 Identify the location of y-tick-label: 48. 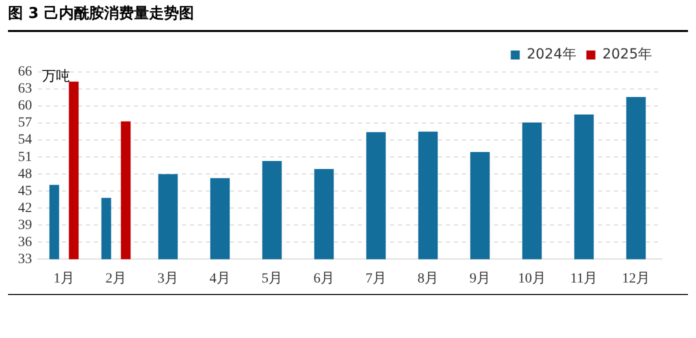
(25, 174).